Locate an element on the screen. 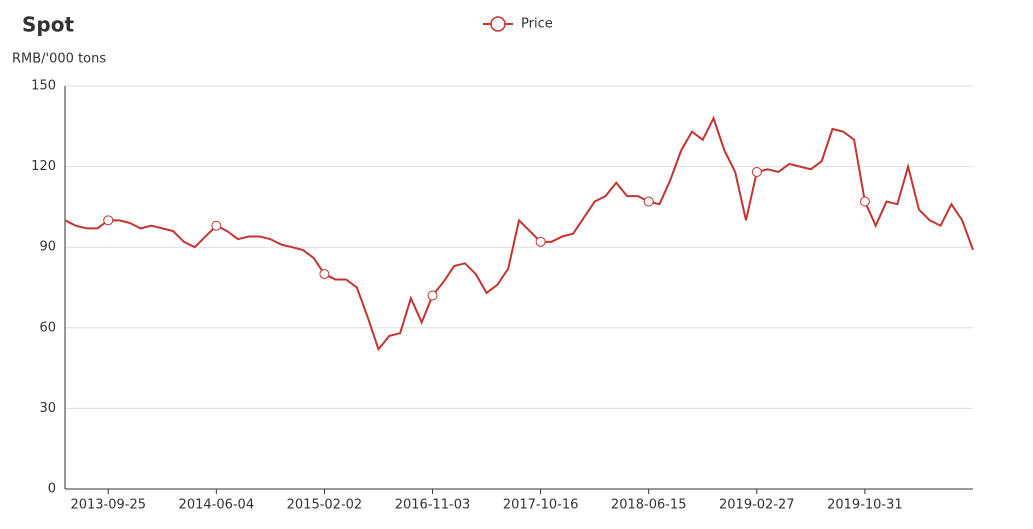 This screenshot has height=529, width=1033. chart-title: Spot is located at coordinates (48, 25).